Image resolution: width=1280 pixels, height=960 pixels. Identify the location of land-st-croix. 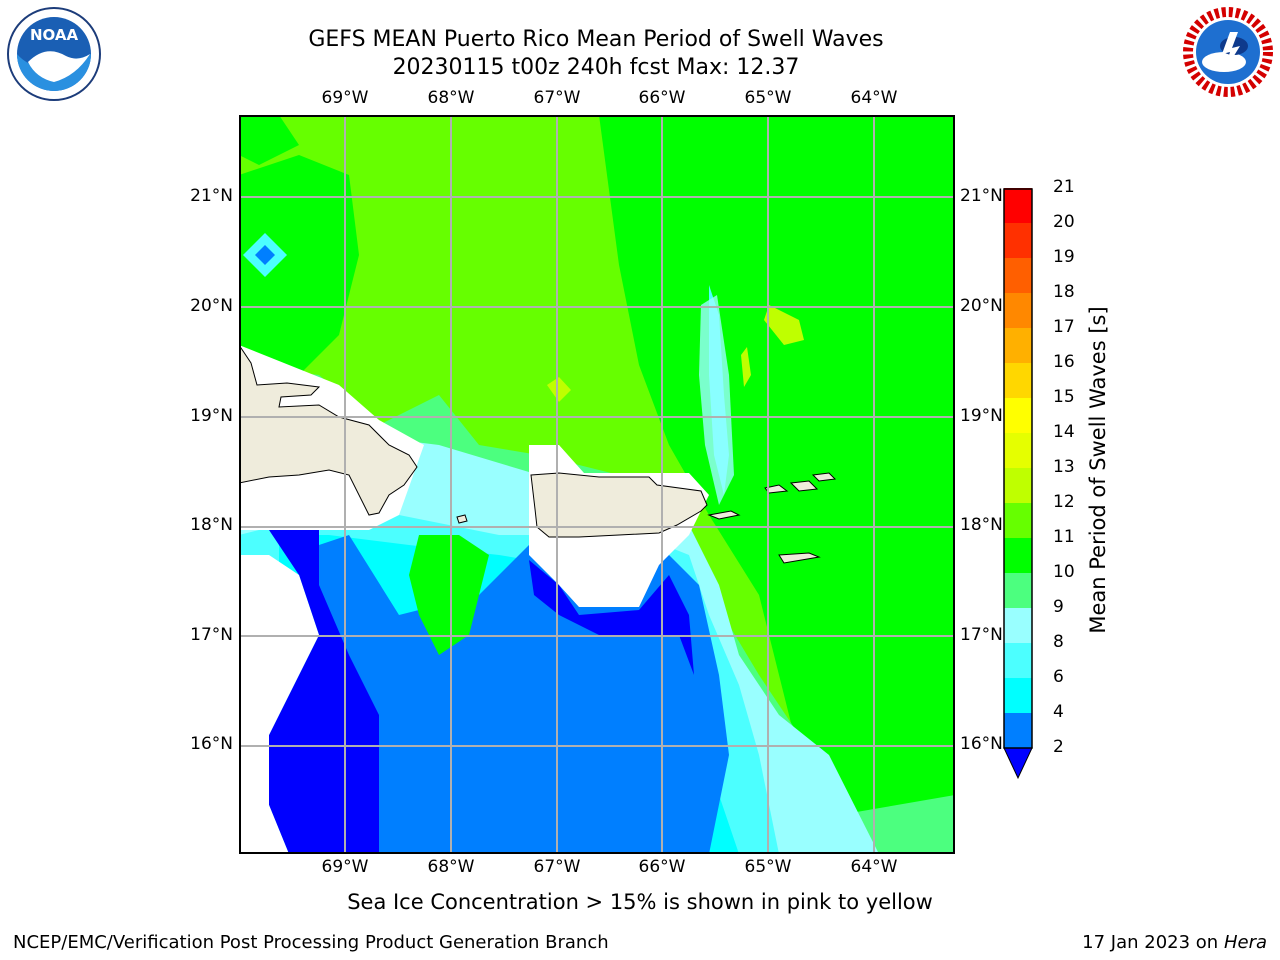
(799, 558).